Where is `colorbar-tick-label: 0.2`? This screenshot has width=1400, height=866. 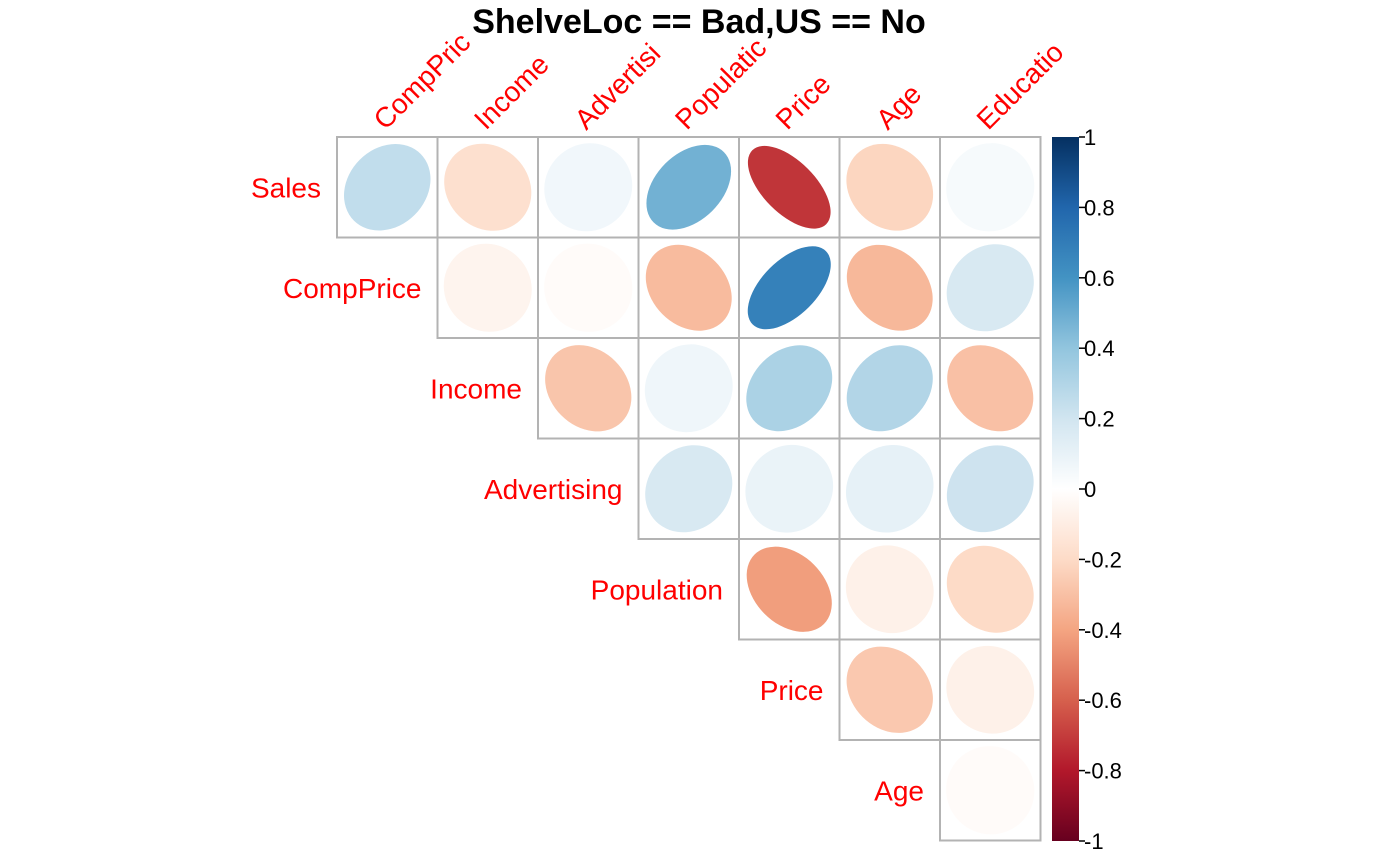
colorbar-tick-label: 0.2 is located at coordinates (1099, 419).